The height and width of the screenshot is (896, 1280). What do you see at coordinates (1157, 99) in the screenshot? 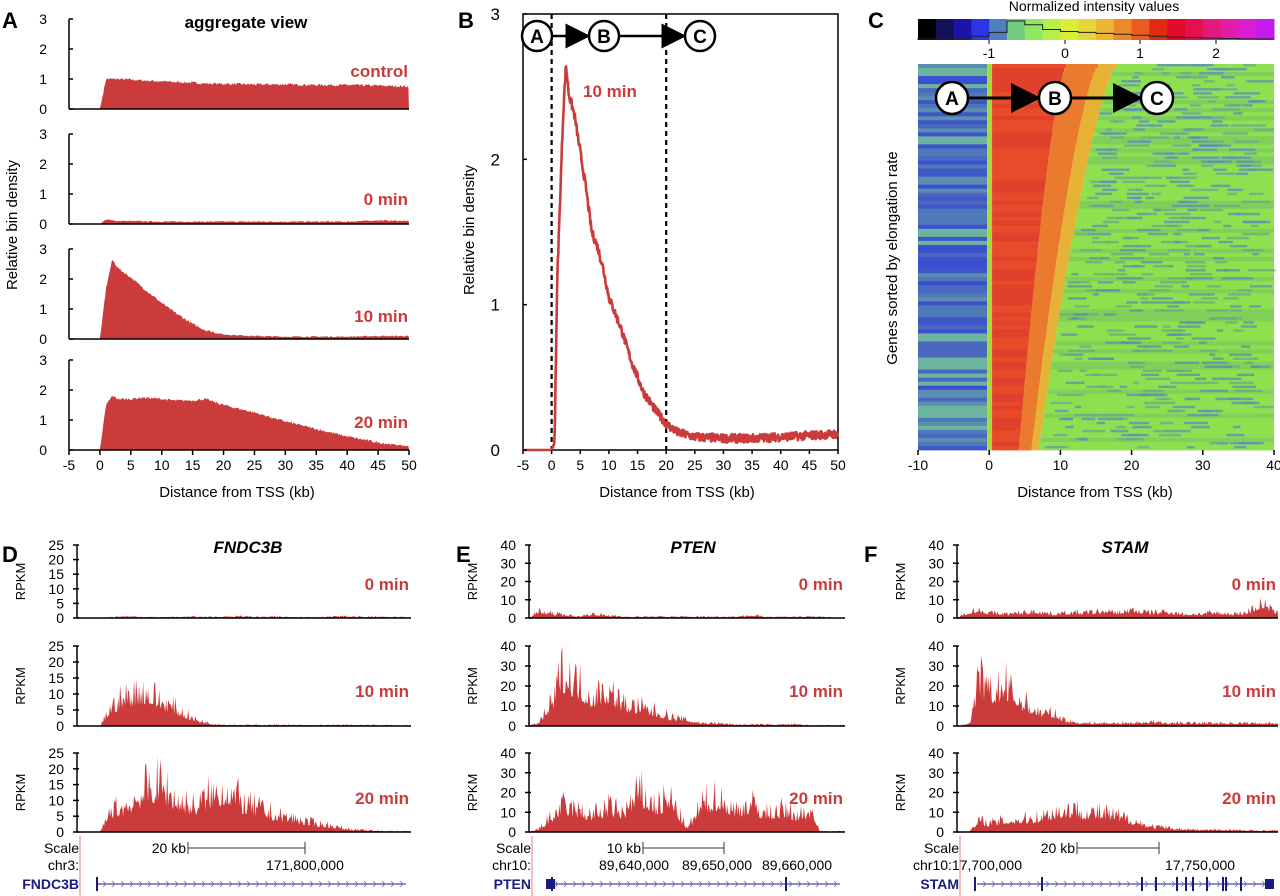
I see `marker-letter-c: C` at bounding box center [1157, 99].